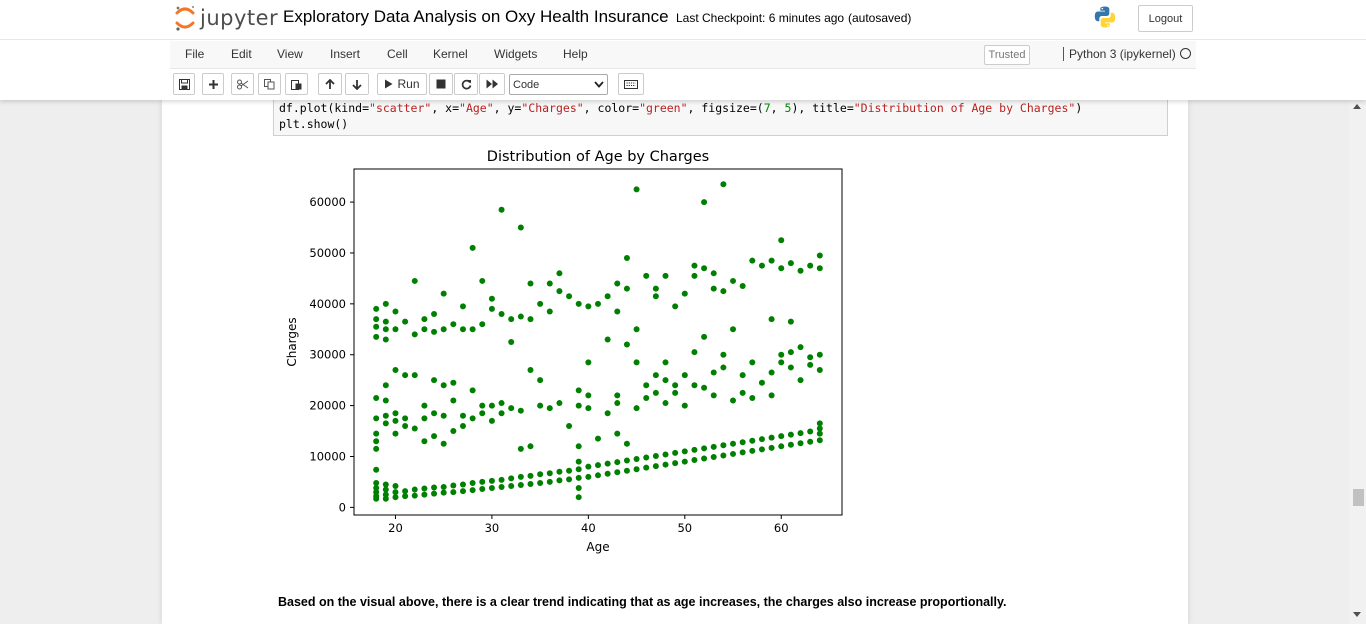 The image size is (1366, 624). What do you see at coordinates (760, 18) in the screenshot?
I see `checkpoint-status: Last Checkpoint: 6 minutes ago` at bounding box center [760, 18].